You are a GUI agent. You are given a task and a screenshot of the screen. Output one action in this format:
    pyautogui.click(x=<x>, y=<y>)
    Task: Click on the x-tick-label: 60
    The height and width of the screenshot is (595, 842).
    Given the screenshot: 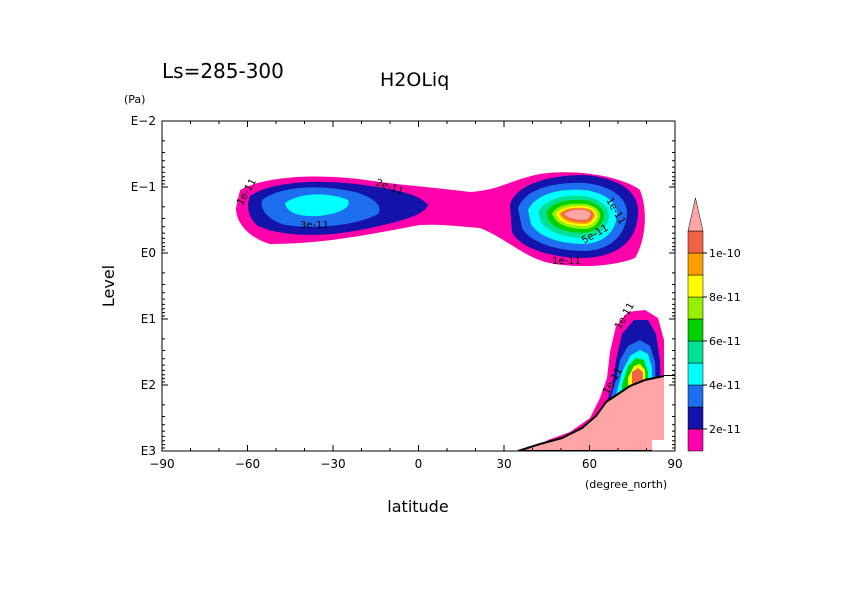 What is the action you would take?
    pyautogui.click(x=589, y=464)
    